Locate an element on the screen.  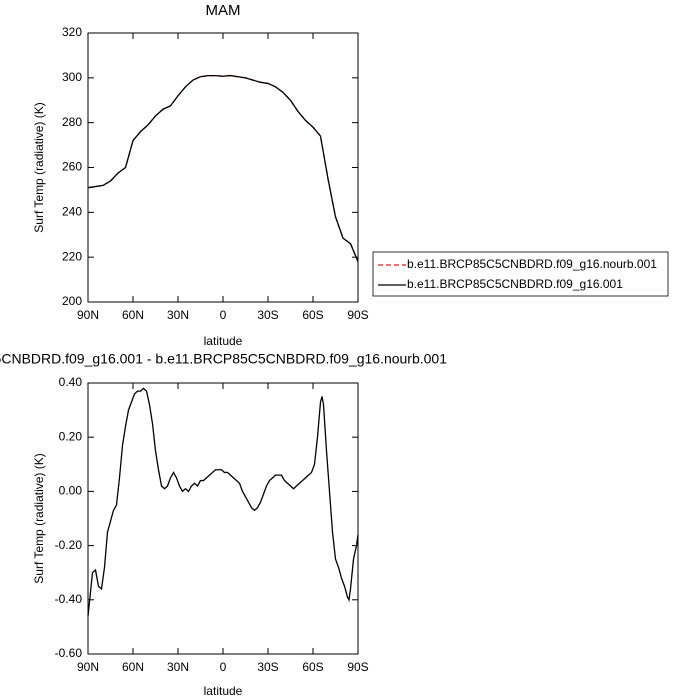
y-tick-label: 0.20 is located at coordinates (71, 436).